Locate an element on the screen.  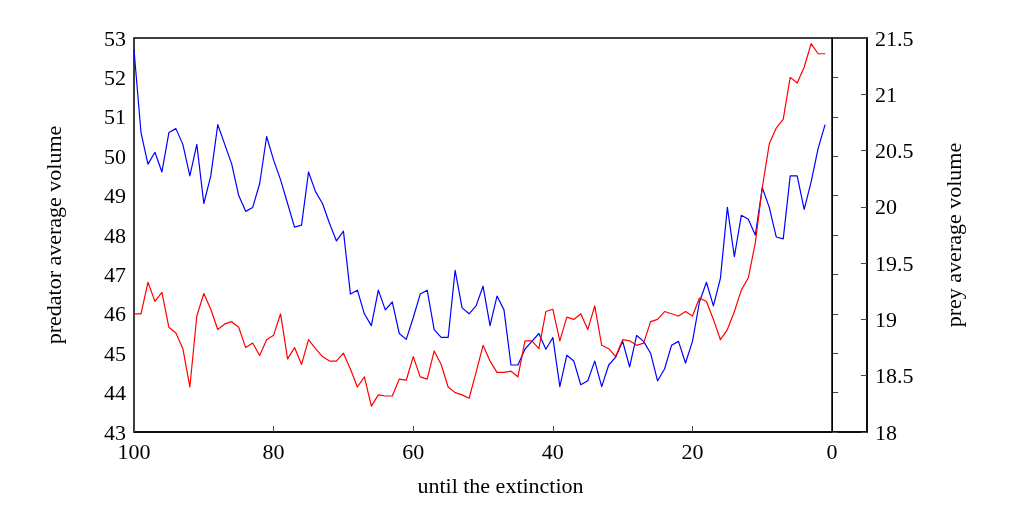
y-tick-label: 49 is located at coordinates (115, 196).